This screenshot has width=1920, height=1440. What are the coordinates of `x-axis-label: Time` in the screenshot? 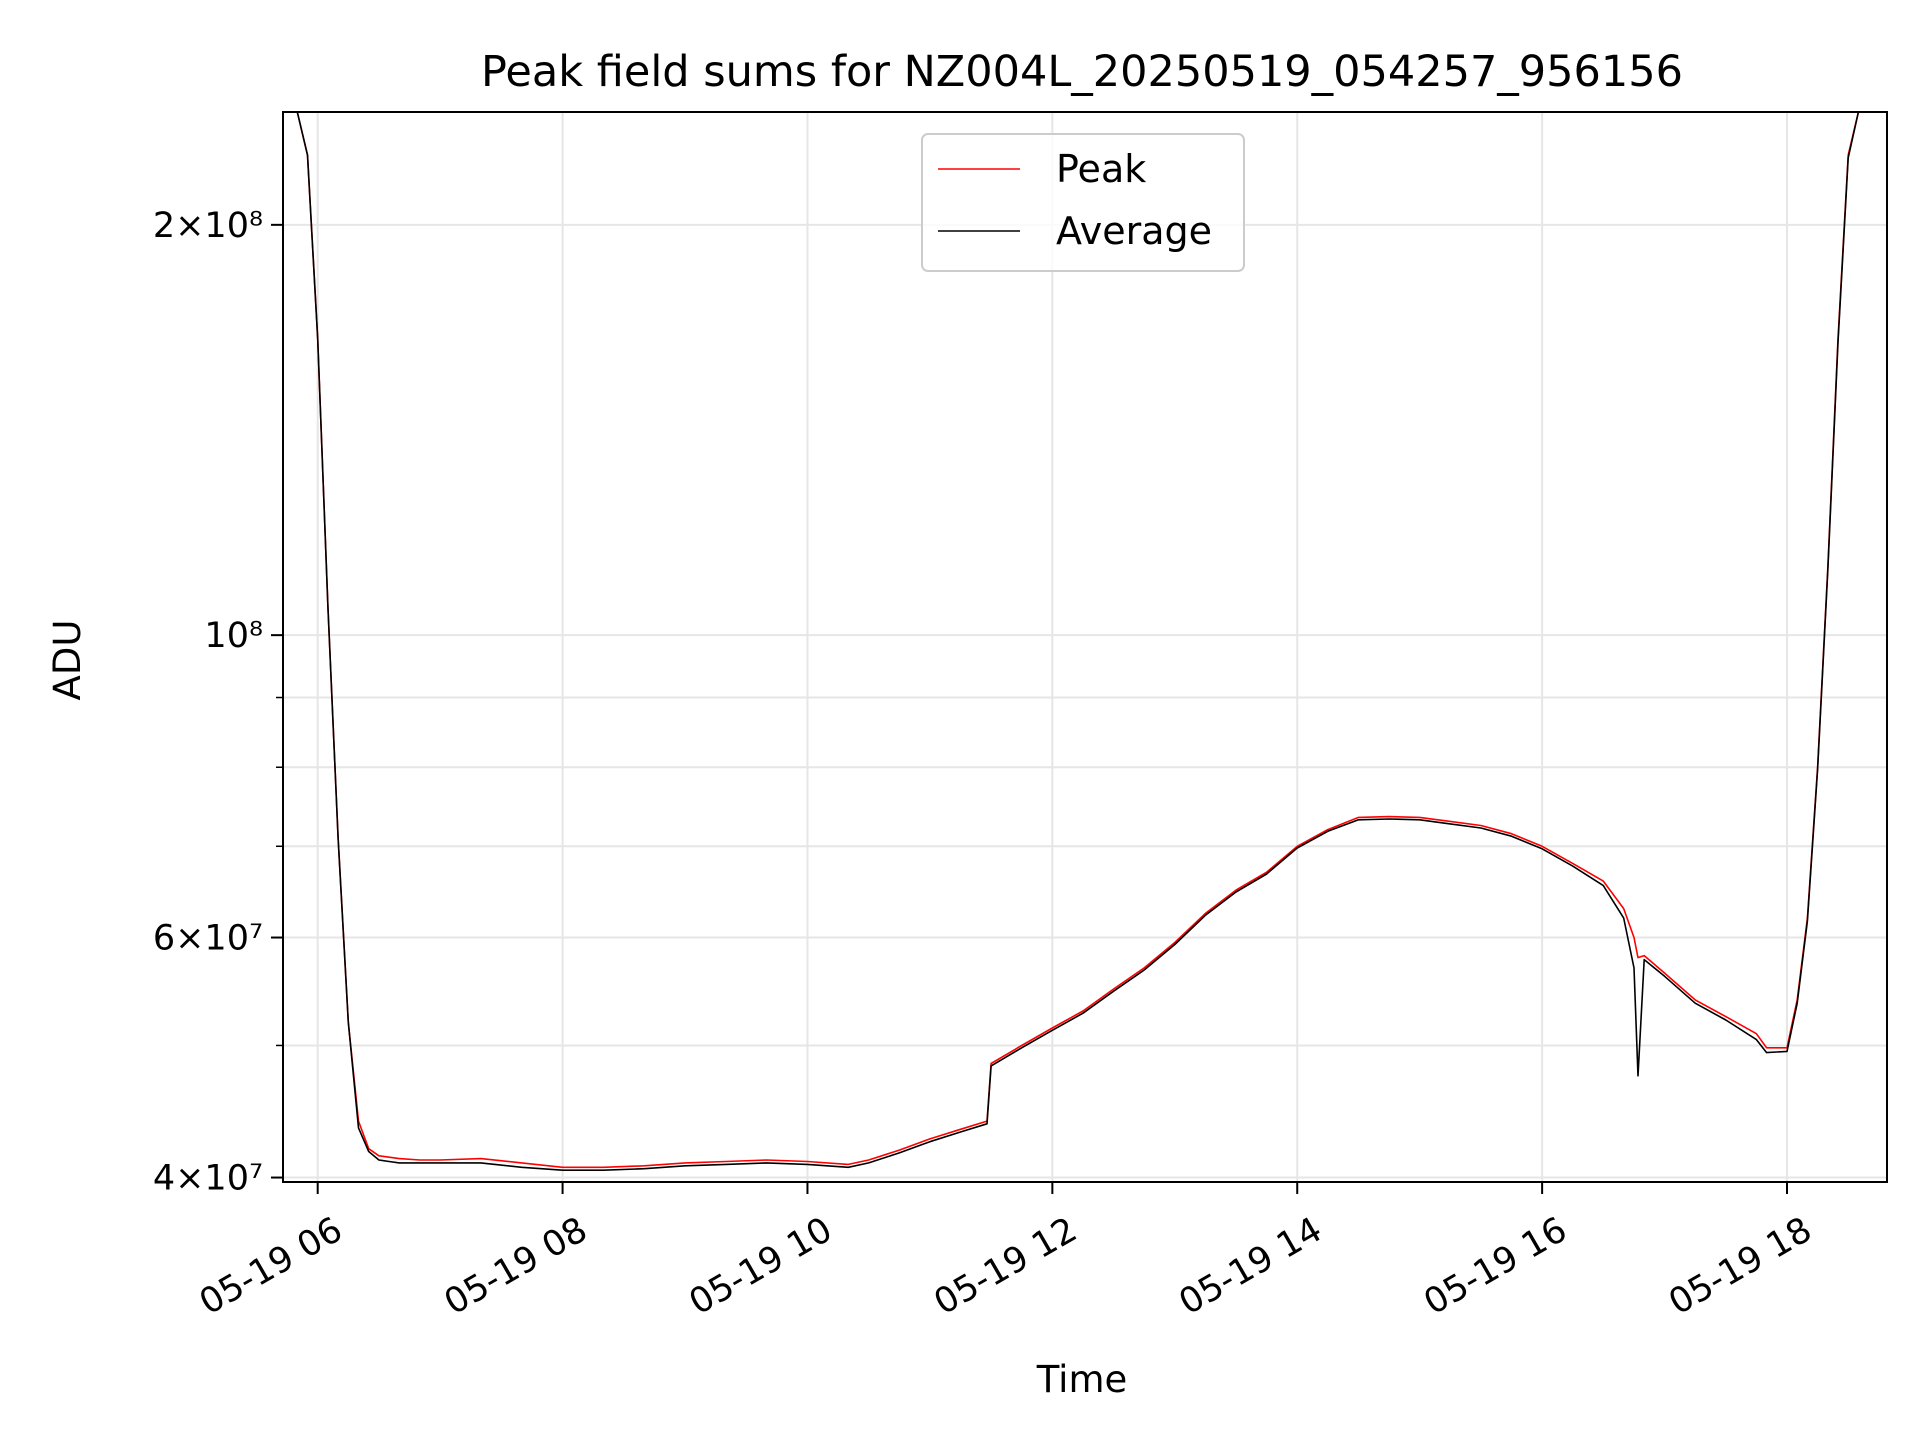 It's located at (1082, 1379).